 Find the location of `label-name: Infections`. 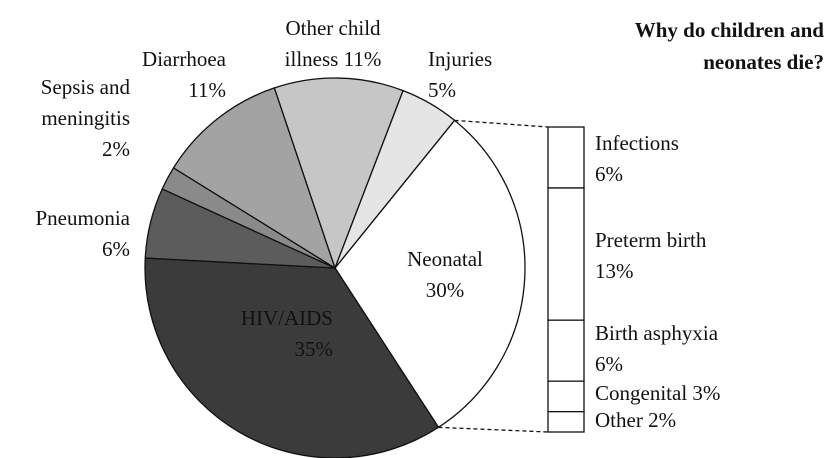

label-name: Infections is located at coordinates (637, 143).